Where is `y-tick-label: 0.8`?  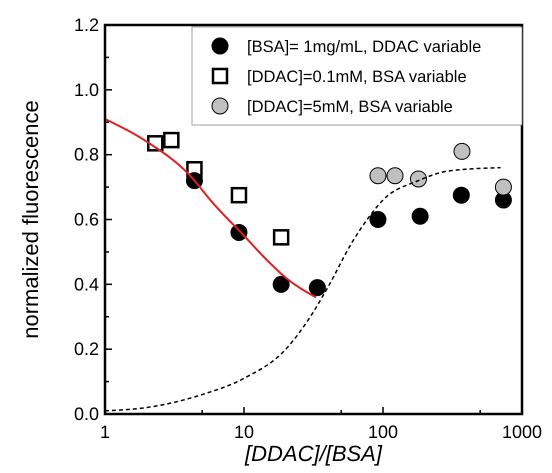 y-tick-label: 0.8 is located at coordinates (86, 154).